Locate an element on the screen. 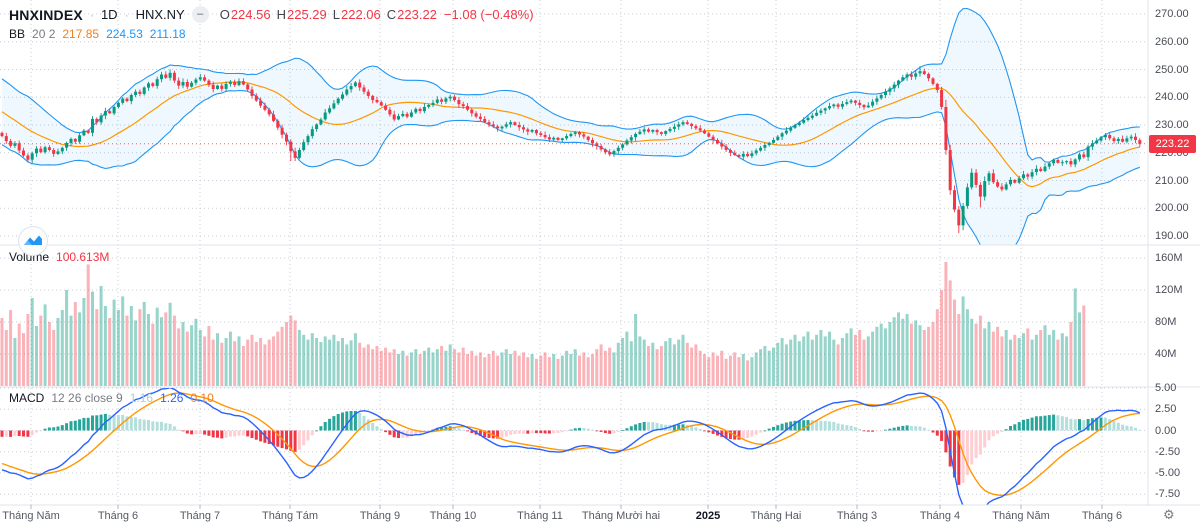  high-value: 225.29 is located at coordinates (306, 14).